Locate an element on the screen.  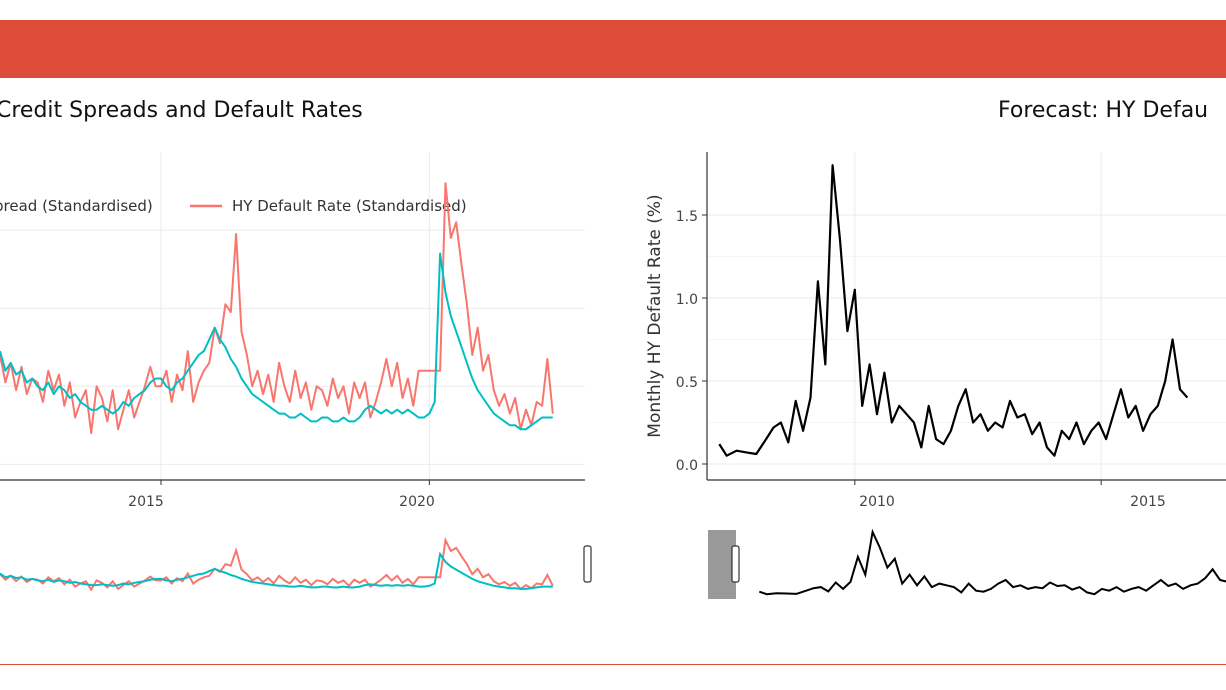
right-y-tick-label: 0.0 is located at coordinates (687, 466).